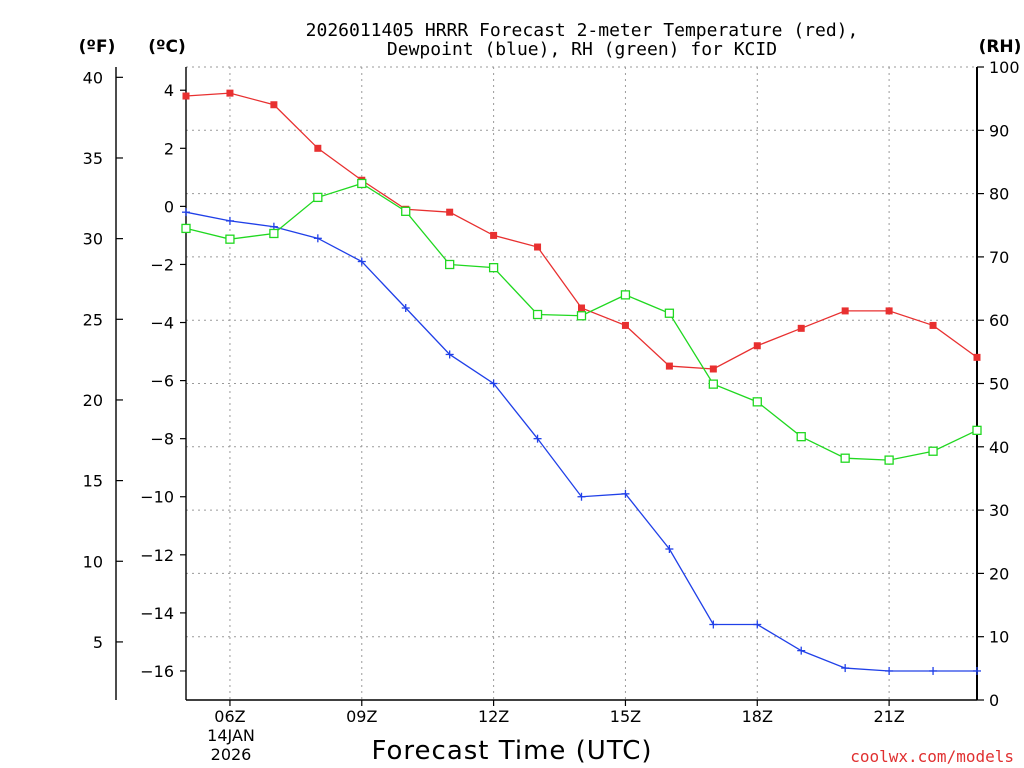 Image resolution: width=1024 pixels, height=768 pixels. Describe the element at coordinates (97, 47) in the screenshot. I see `fahrenheit-unit-label: (ºF)` at that location.